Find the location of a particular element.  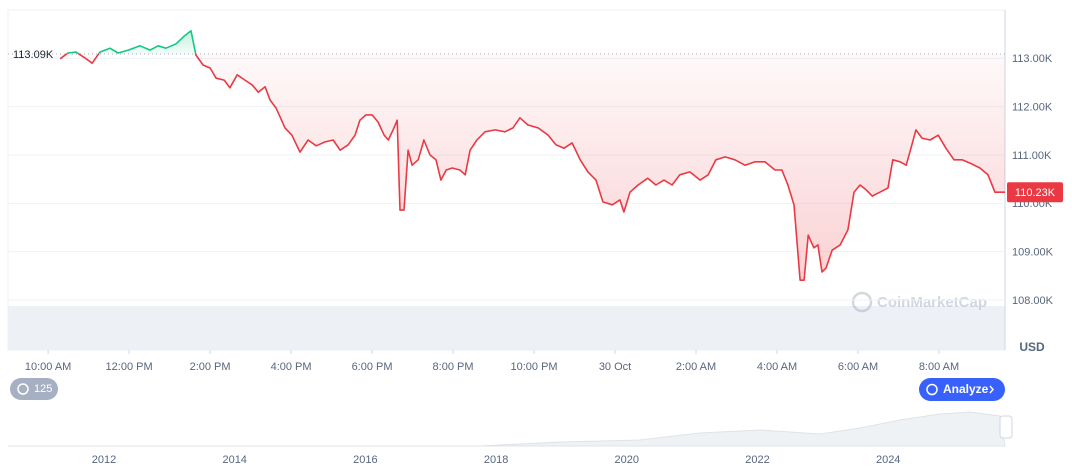

x-tick-label: 6:00 PM is located at coordinates (372, 367).